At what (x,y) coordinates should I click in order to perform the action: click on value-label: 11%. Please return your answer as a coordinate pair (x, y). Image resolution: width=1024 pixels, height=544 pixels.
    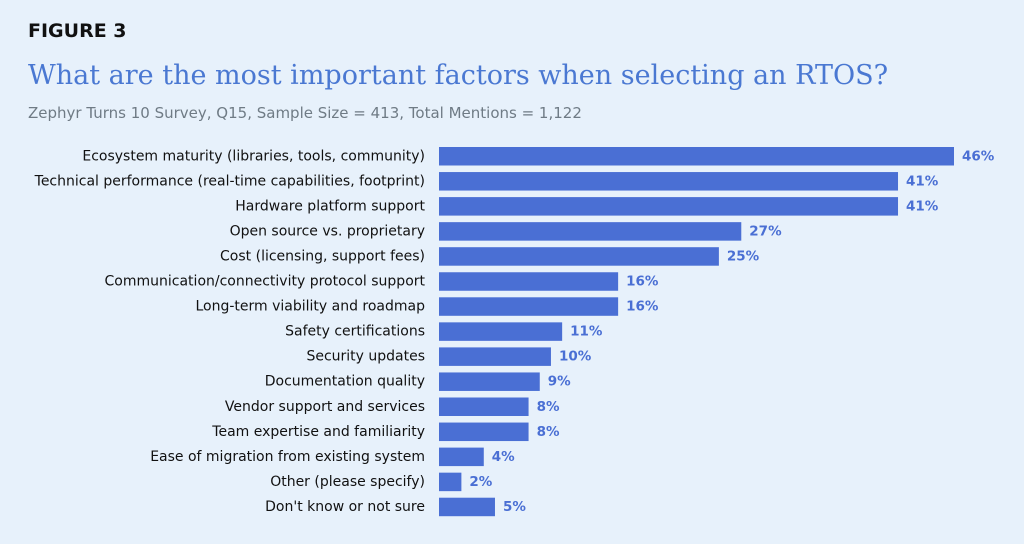
    Looking at the image, I should click on (586, 332).